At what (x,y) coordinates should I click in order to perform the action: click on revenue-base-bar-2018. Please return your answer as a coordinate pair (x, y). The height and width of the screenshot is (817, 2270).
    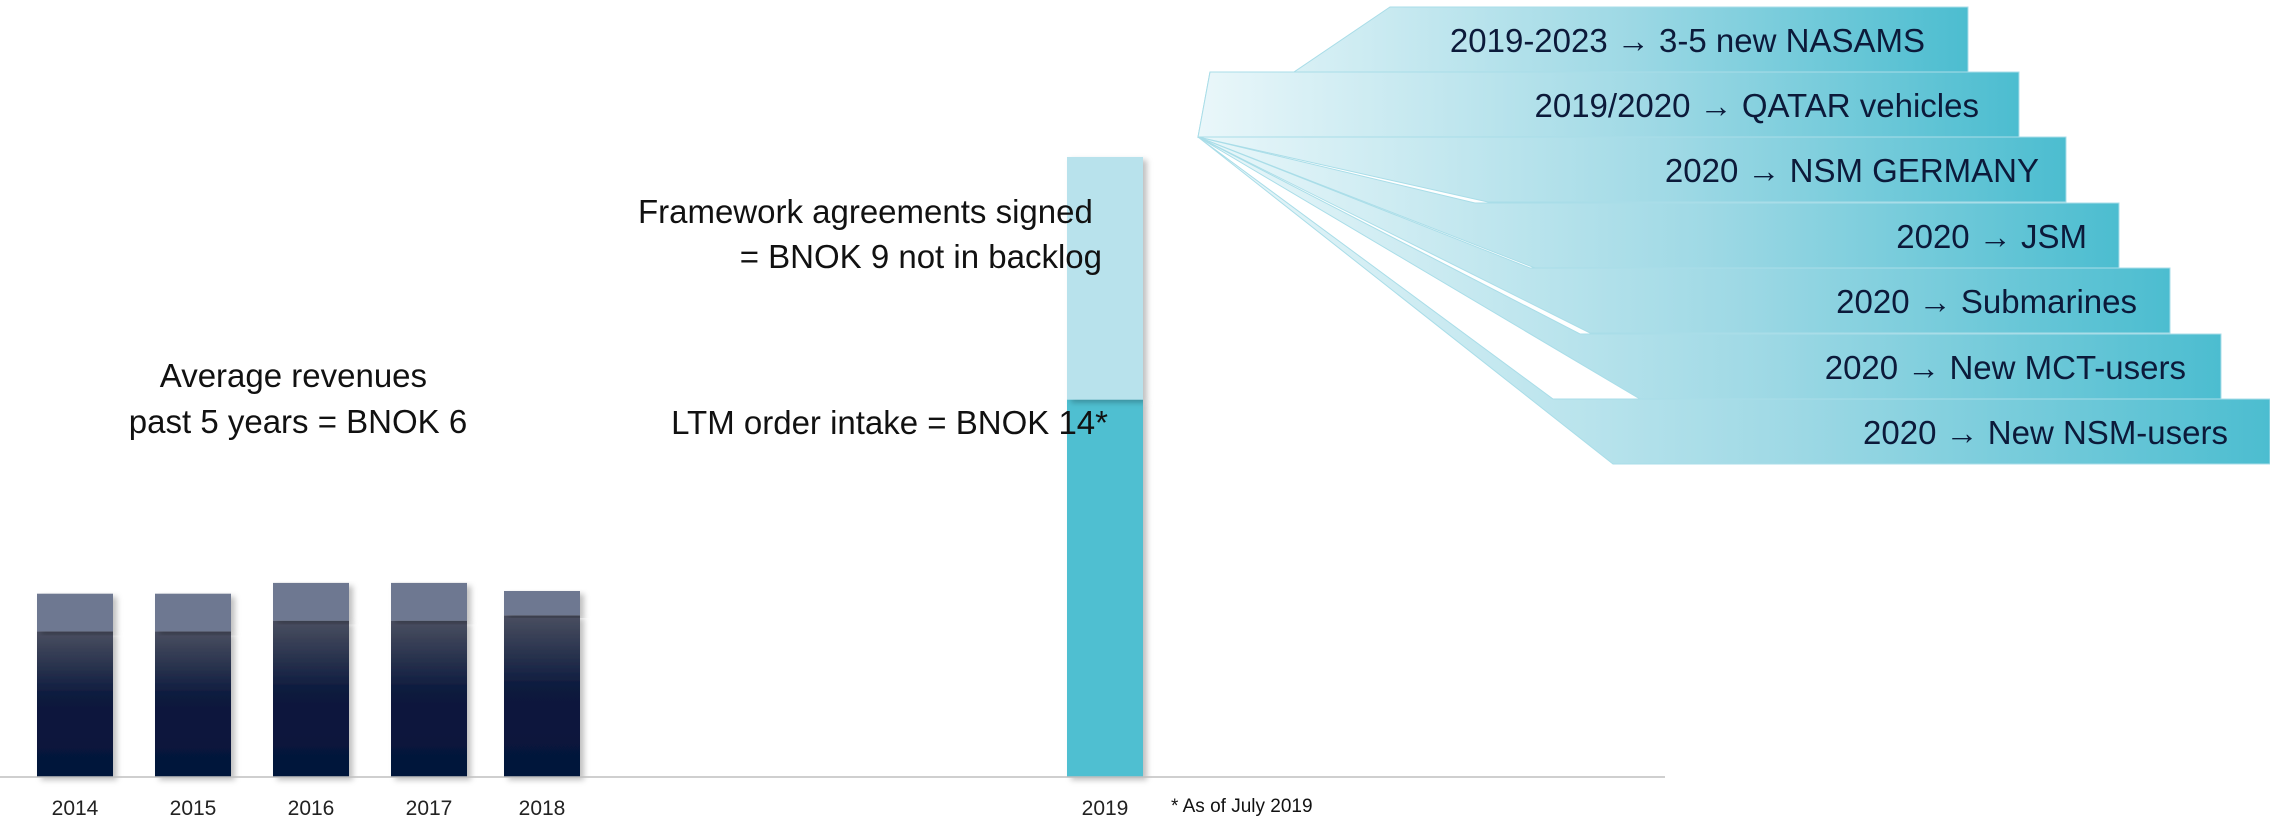
    Looking at the image, I should click on (542, 696).